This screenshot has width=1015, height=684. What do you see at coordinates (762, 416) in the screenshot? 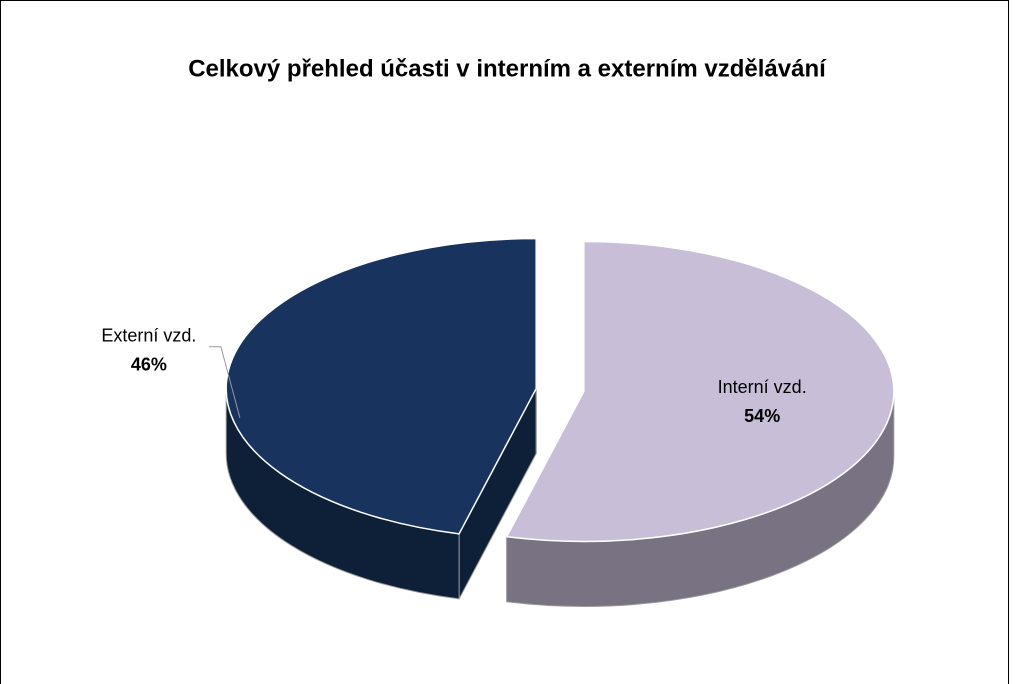
I see `data-label-value: 54%` at bounding box center [762, 416].